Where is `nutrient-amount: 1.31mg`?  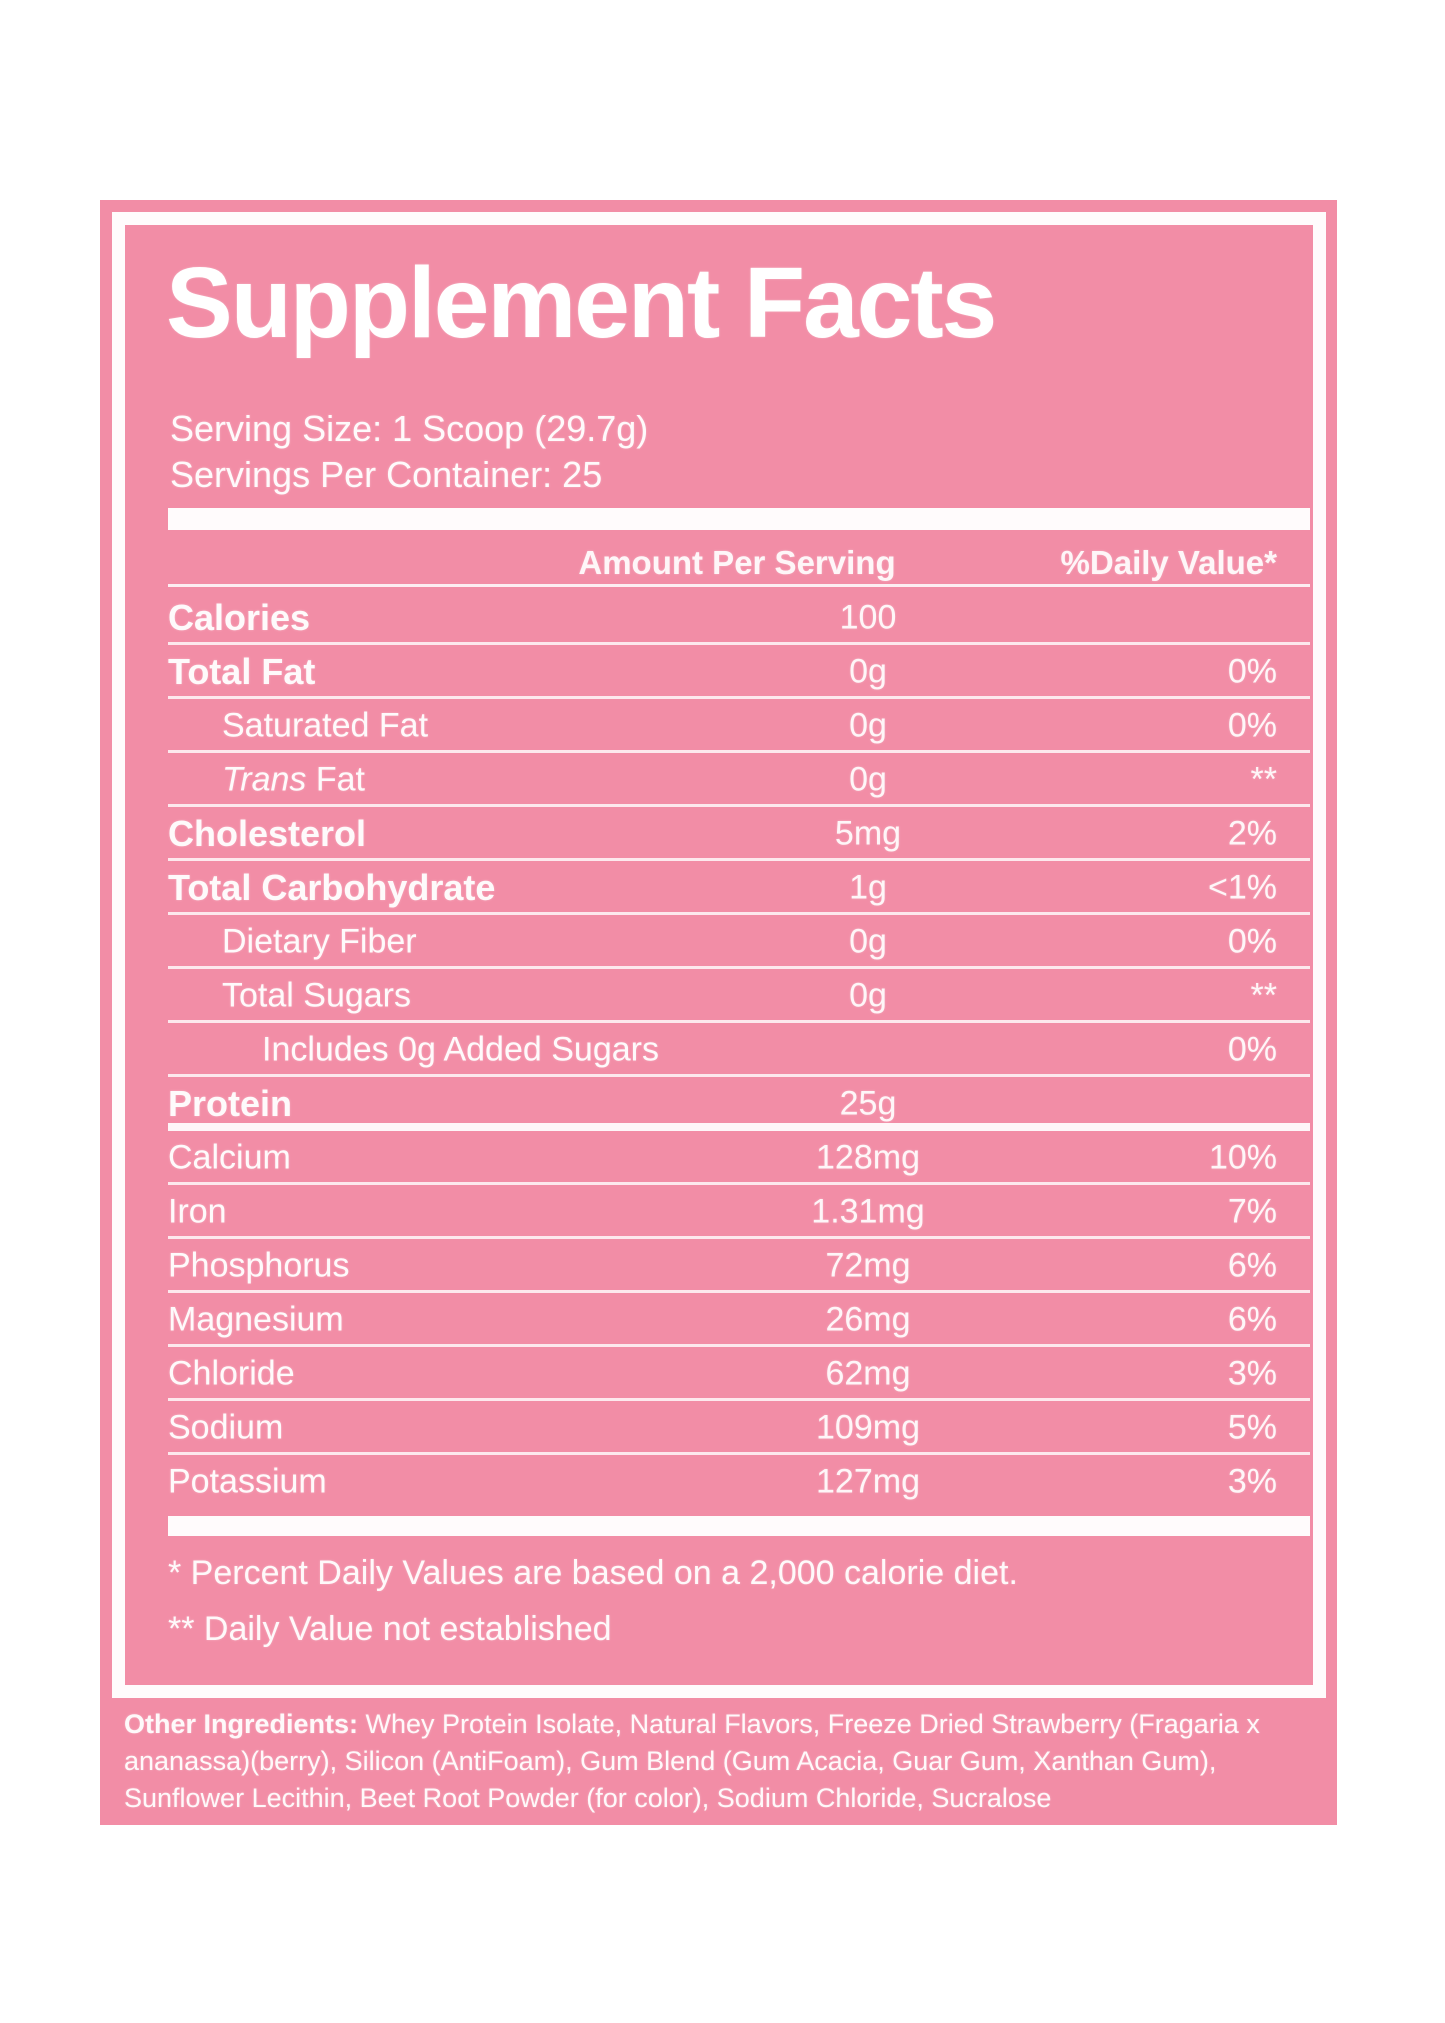 nutrient-amount: 1.31mg is located at coordinates (868, 1211).